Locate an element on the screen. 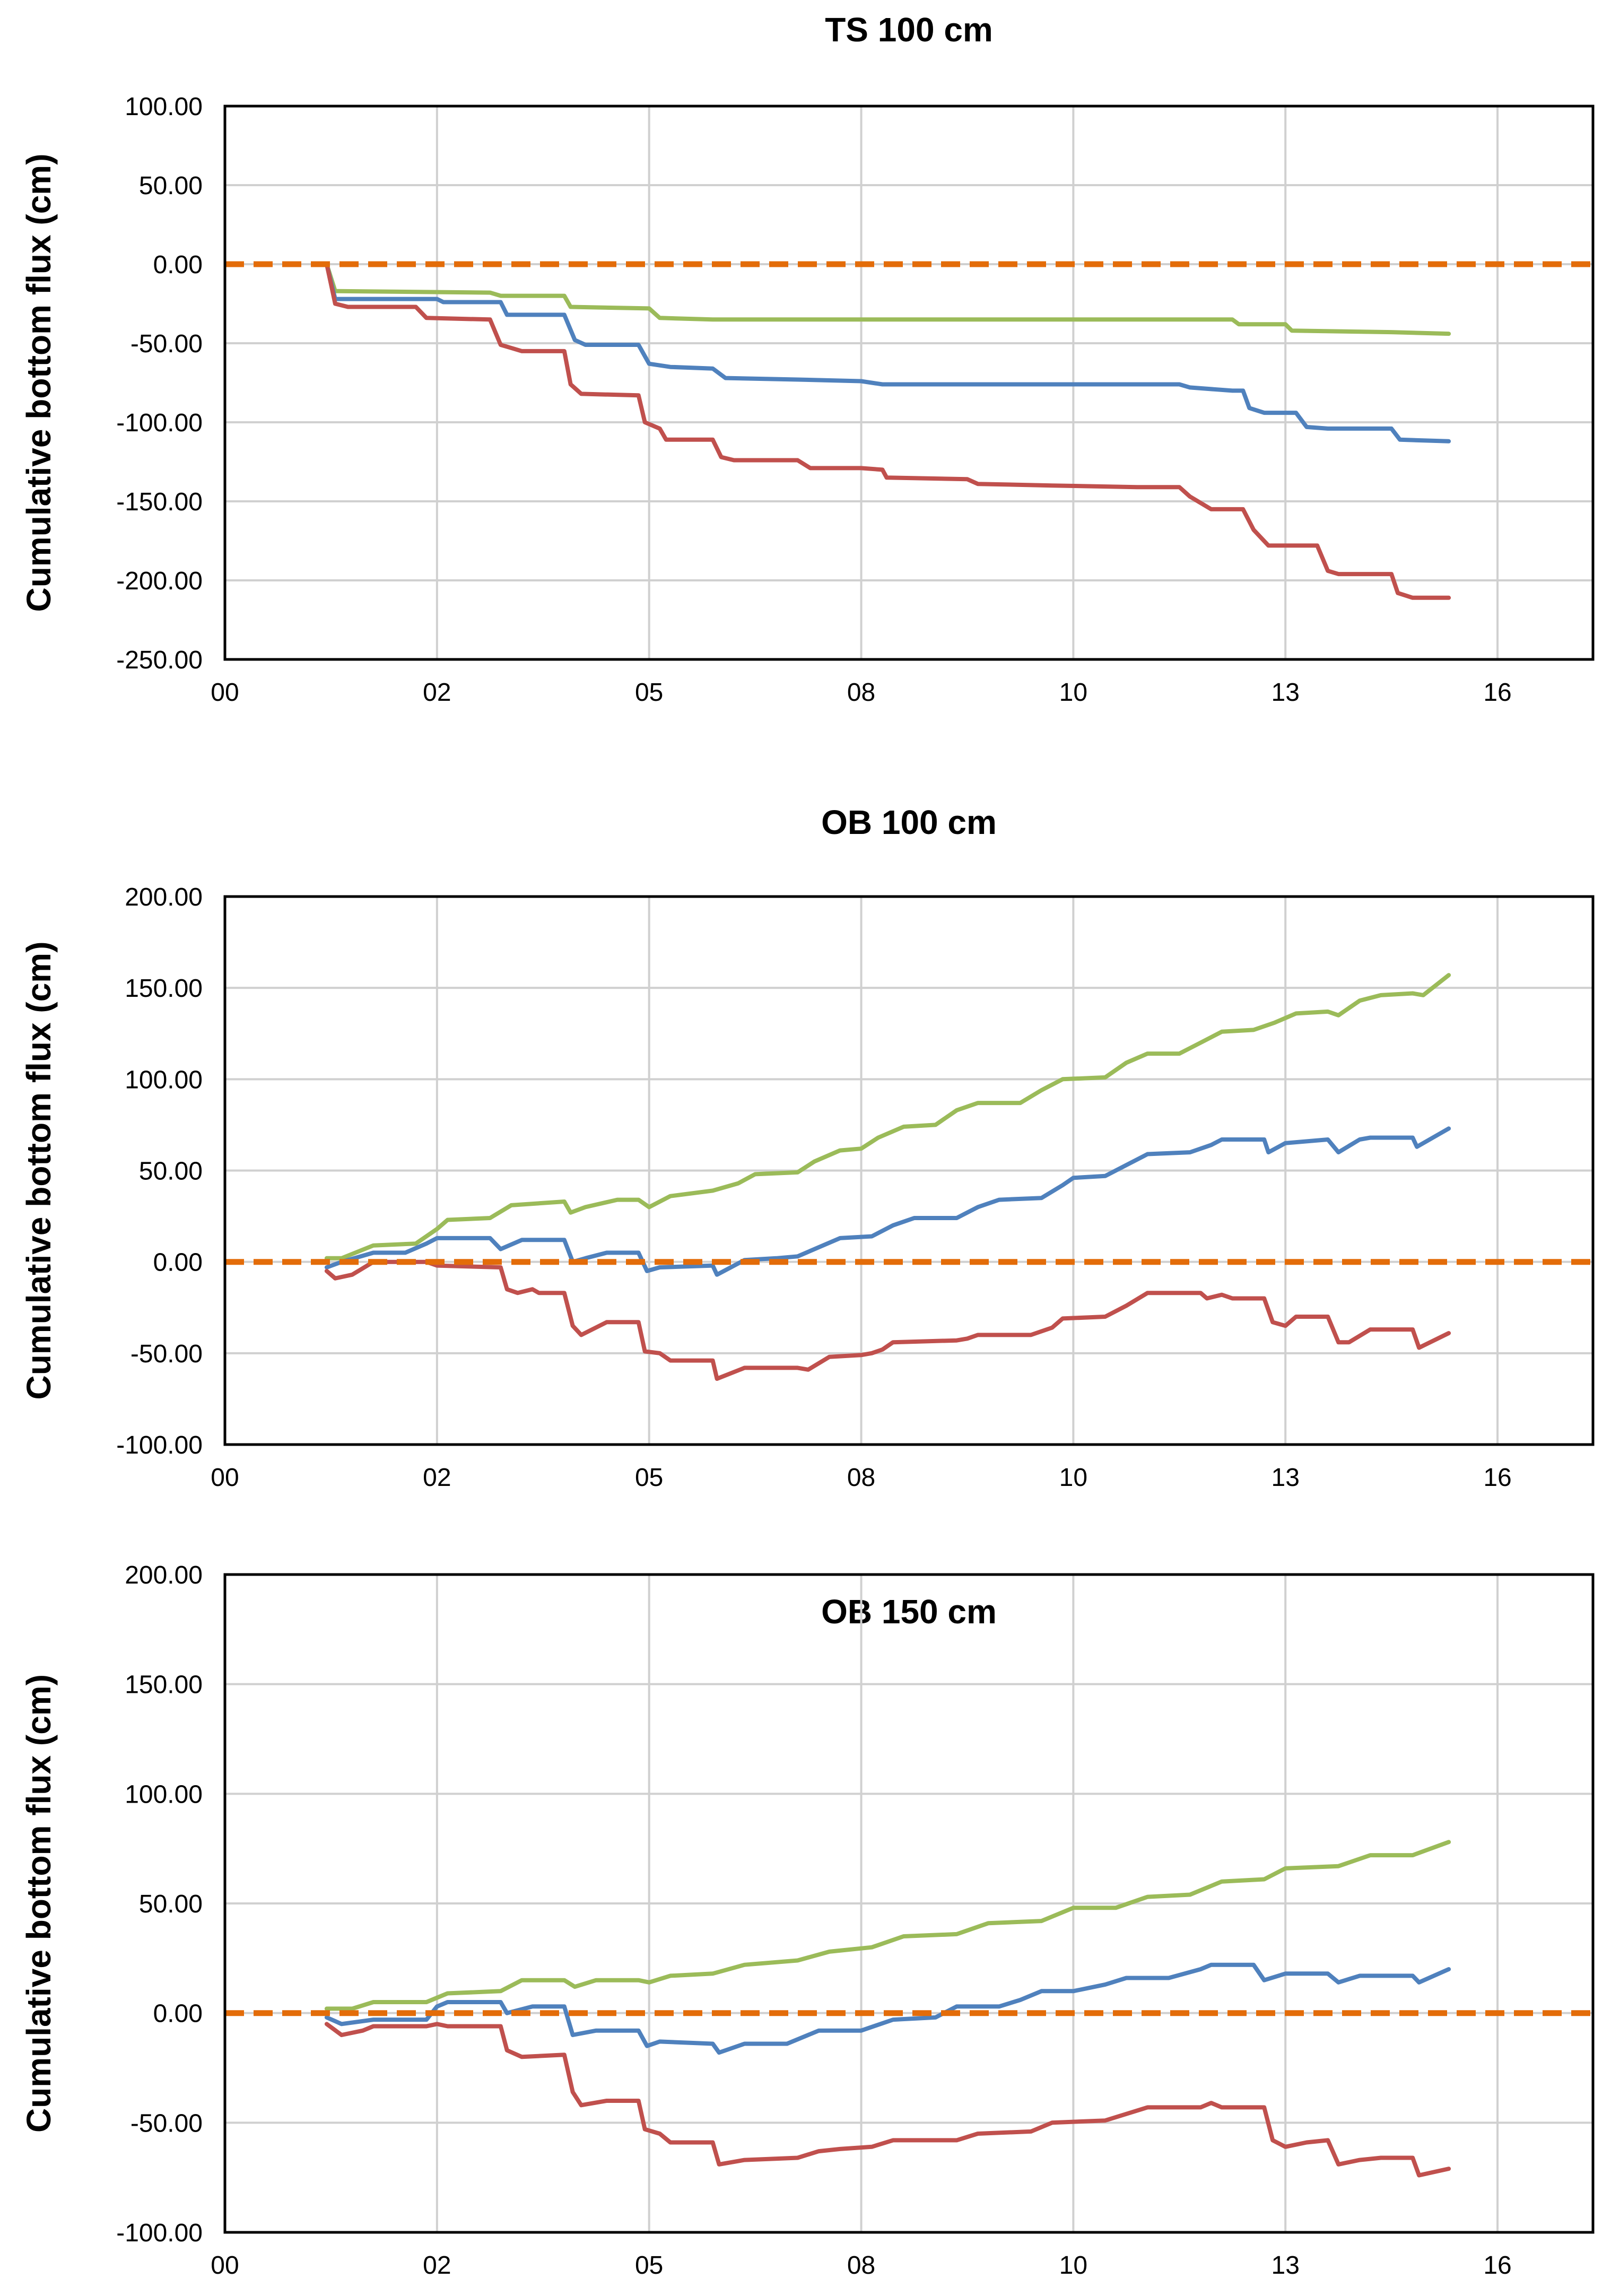 The image size is (1611, 2296). y-tick-label: -200.00 is located at coordinates (159, 581).